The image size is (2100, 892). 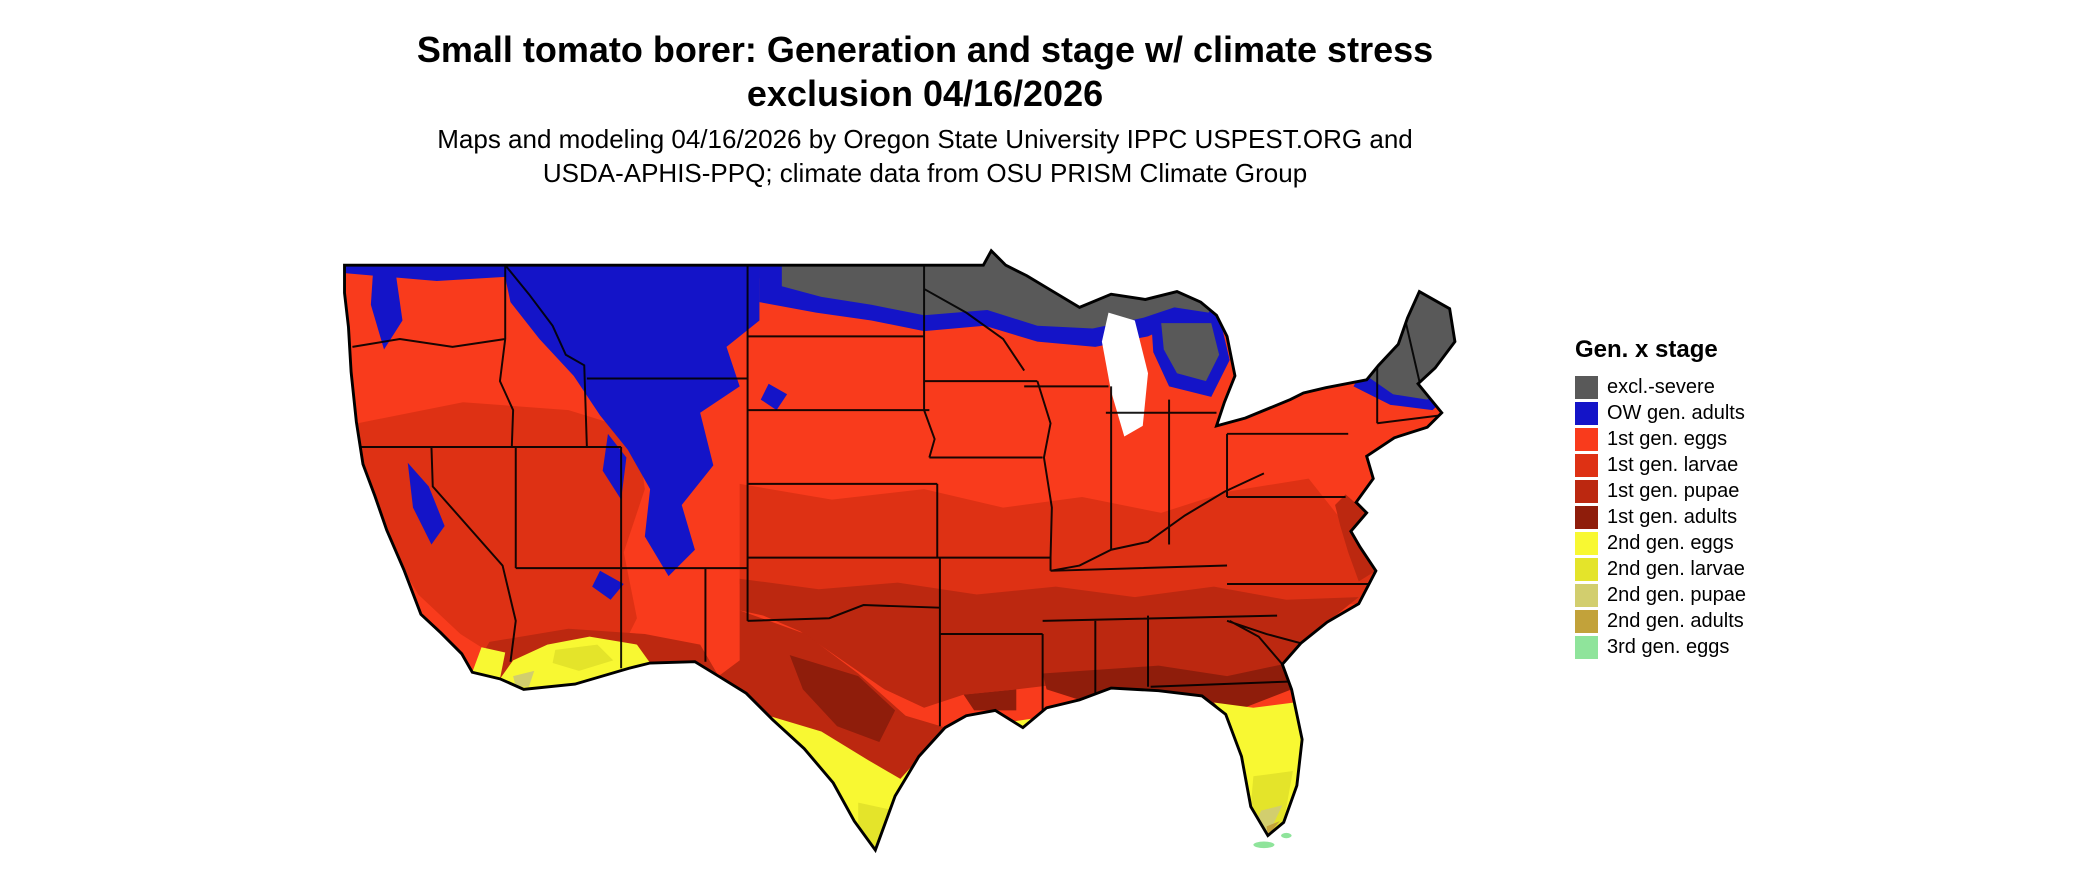 I want to click on legend-swatch-1st-gen-pupae, so click(x=1586, y=491).